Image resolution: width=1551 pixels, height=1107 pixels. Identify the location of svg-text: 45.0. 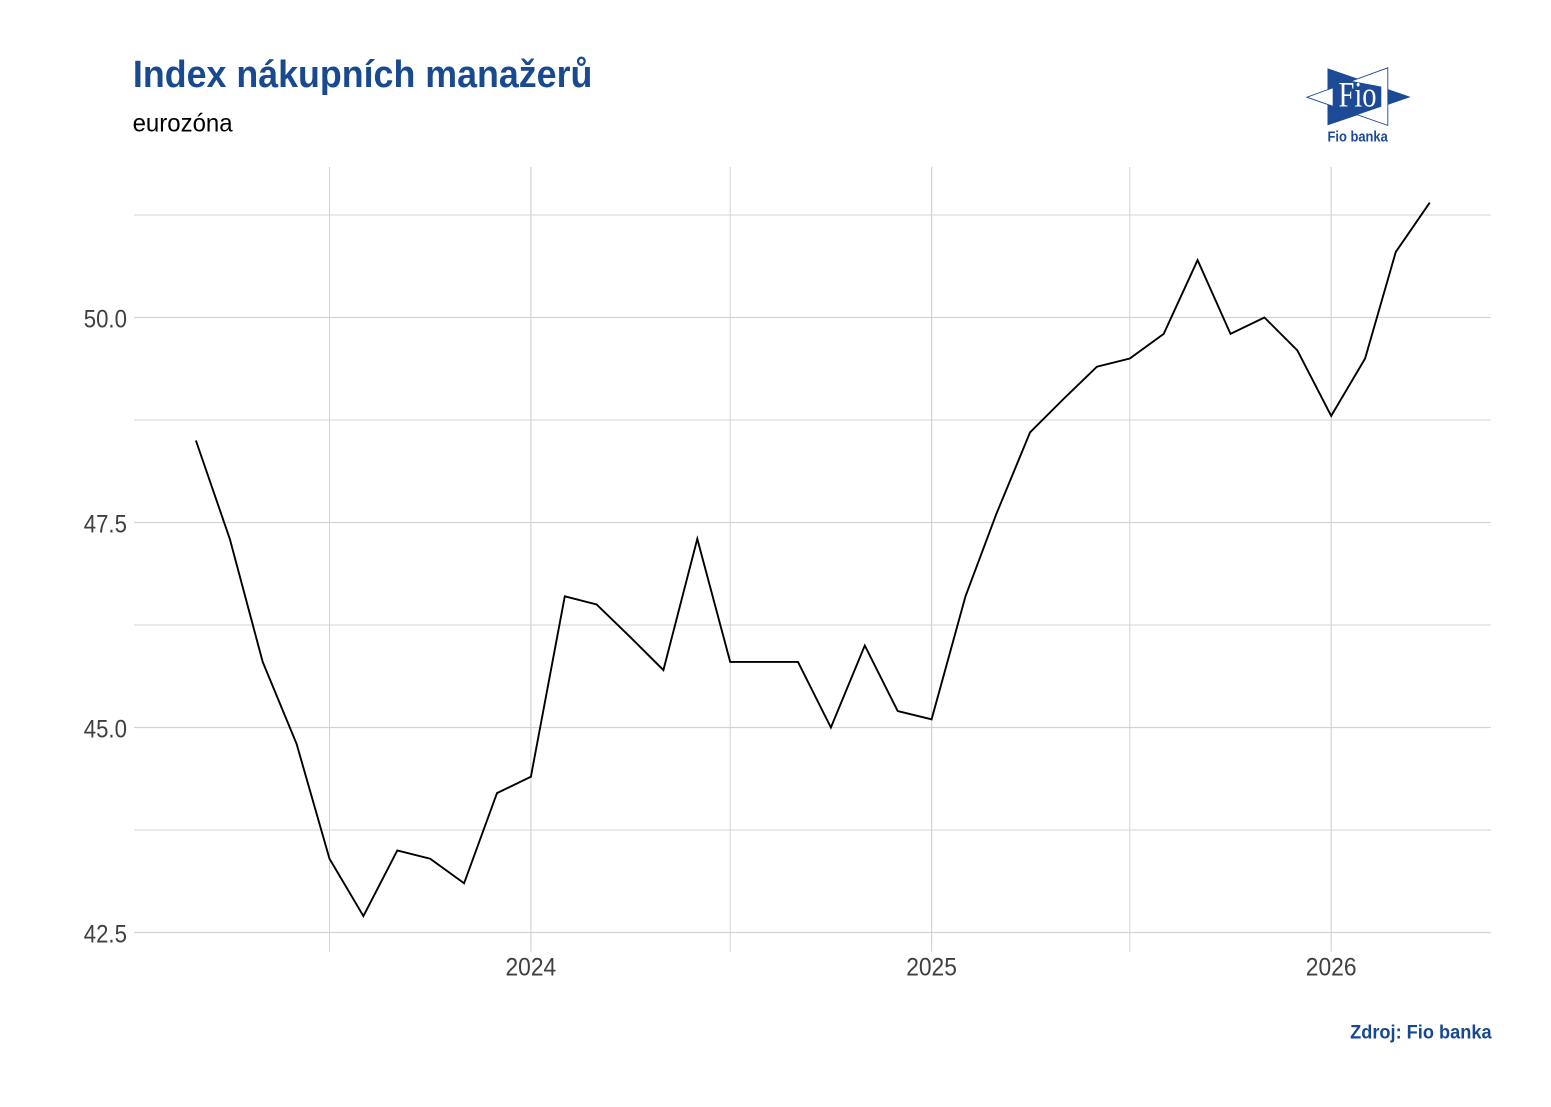
(105, 730).